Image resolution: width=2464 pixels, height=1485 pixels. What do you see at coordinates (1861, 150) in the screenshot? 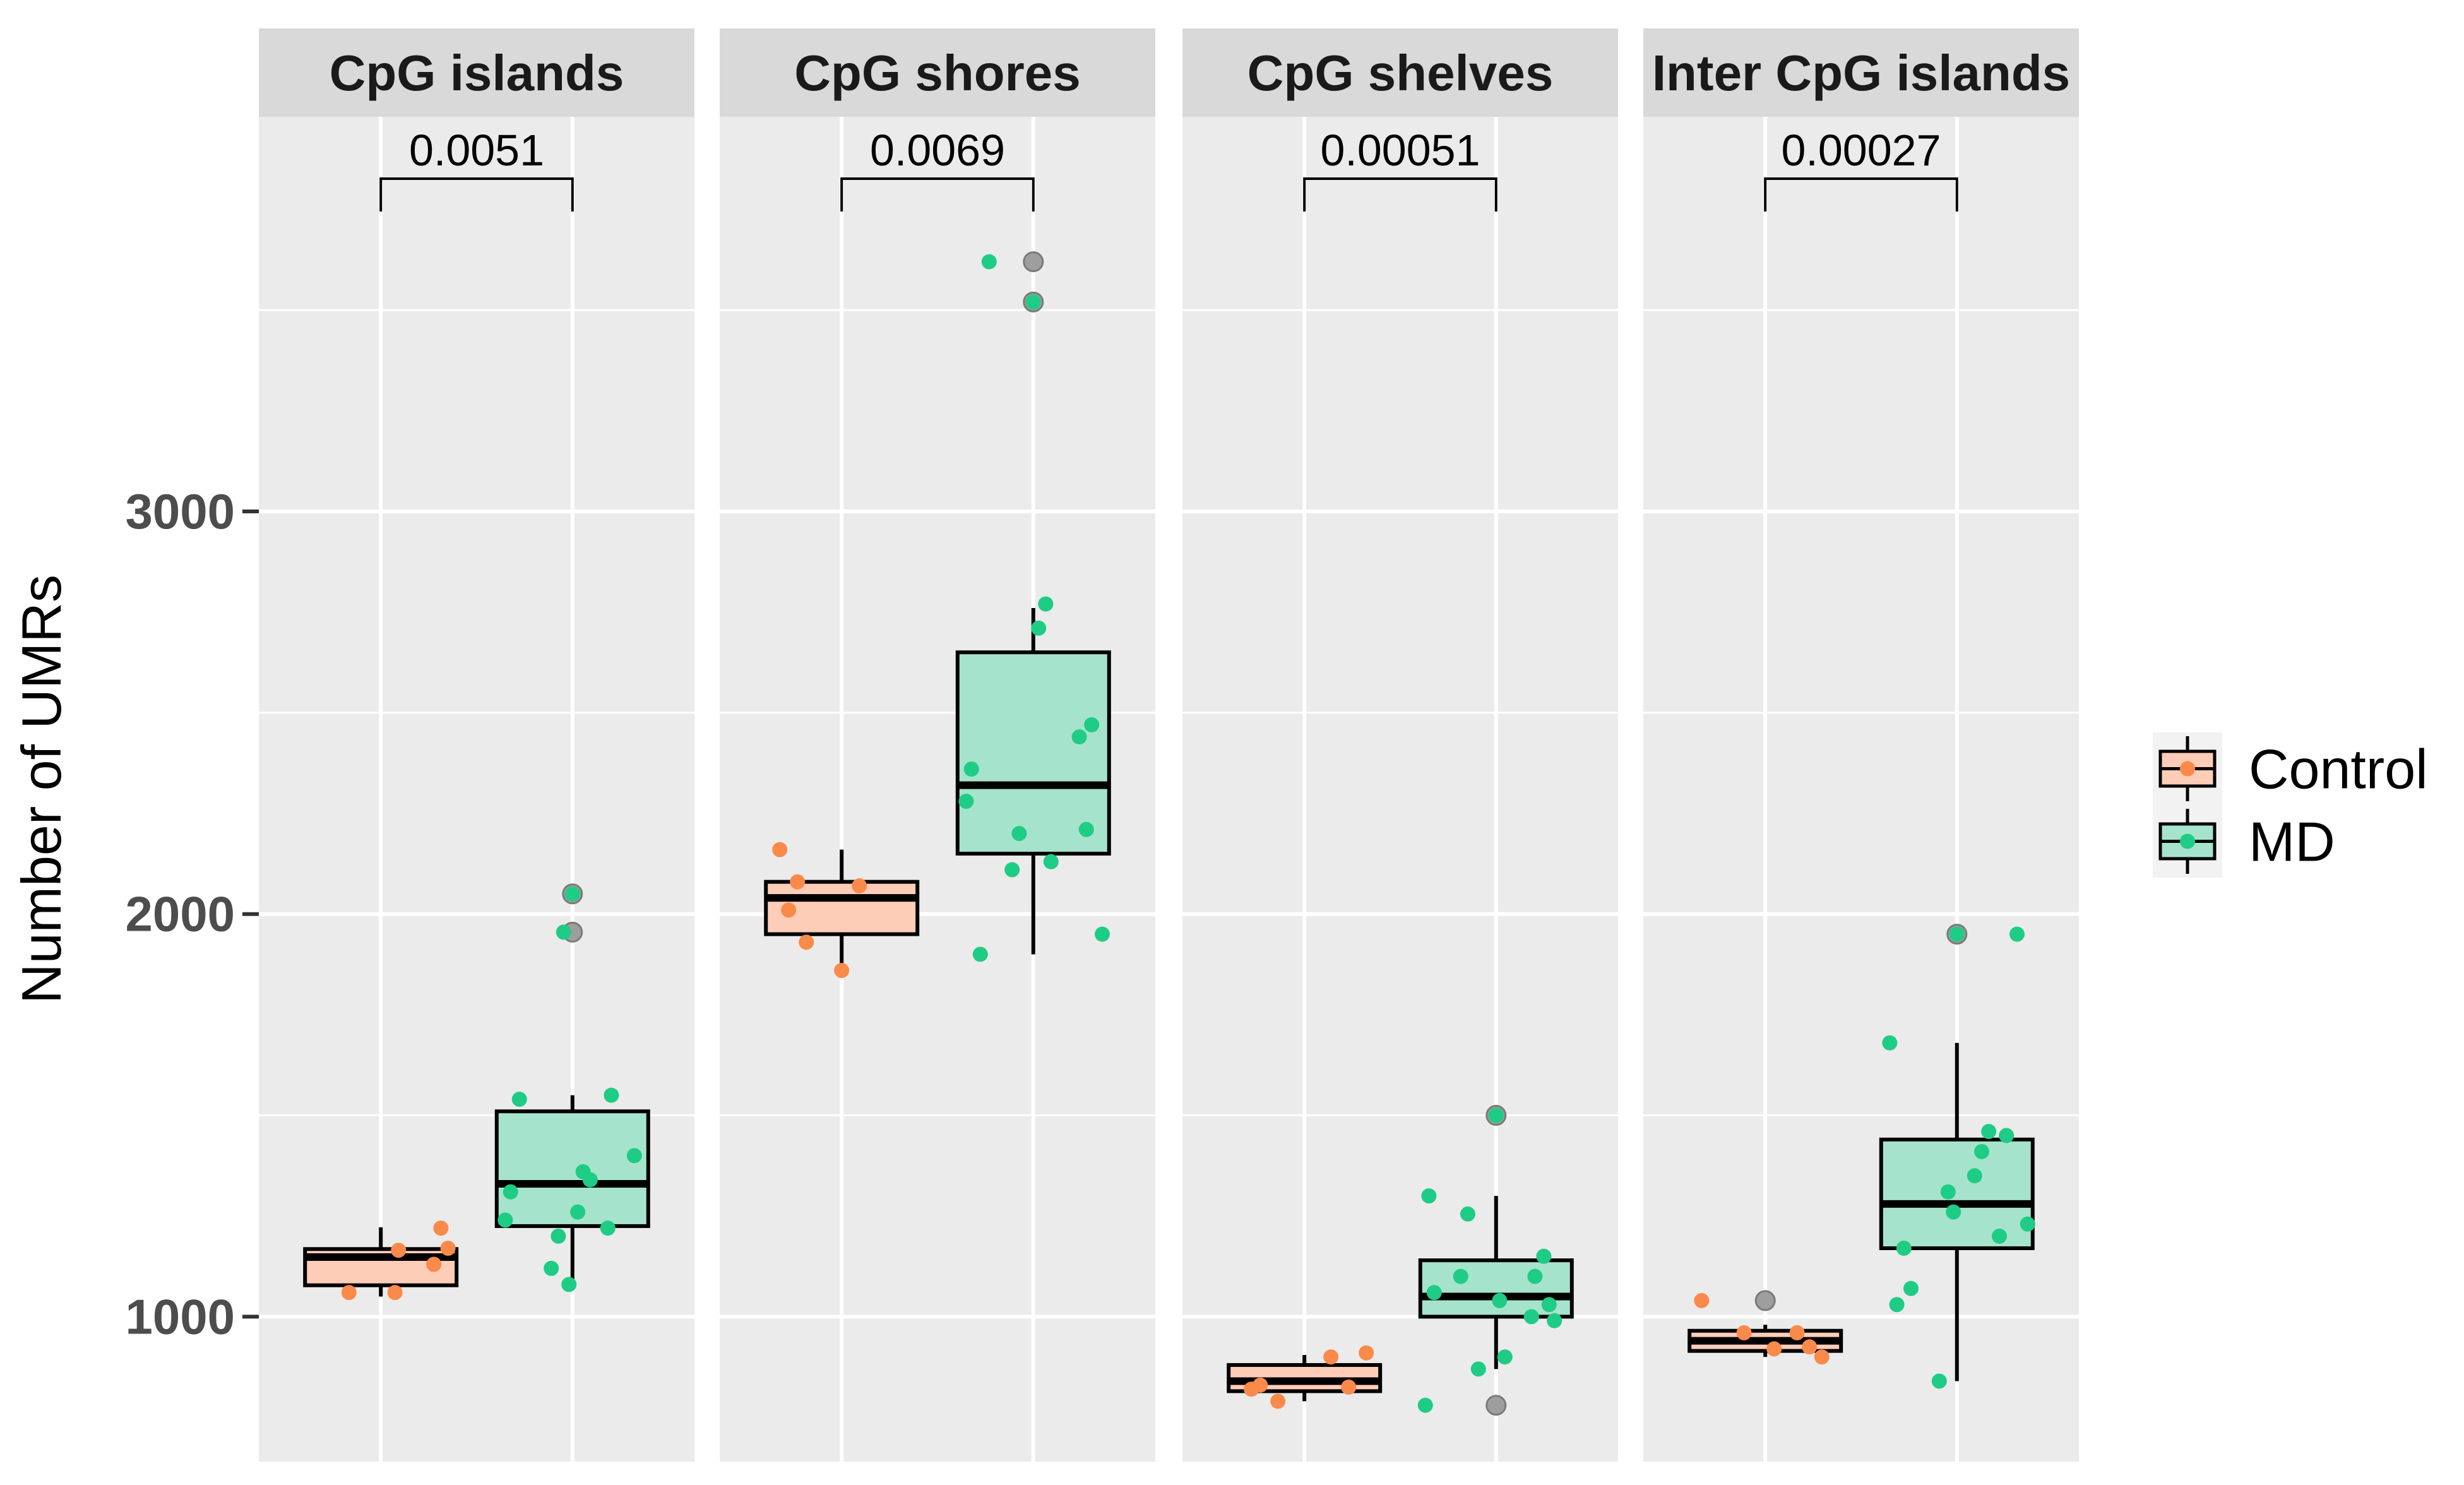
I see `p-value-label: 0.00027` at bounding box center [1861, 150].